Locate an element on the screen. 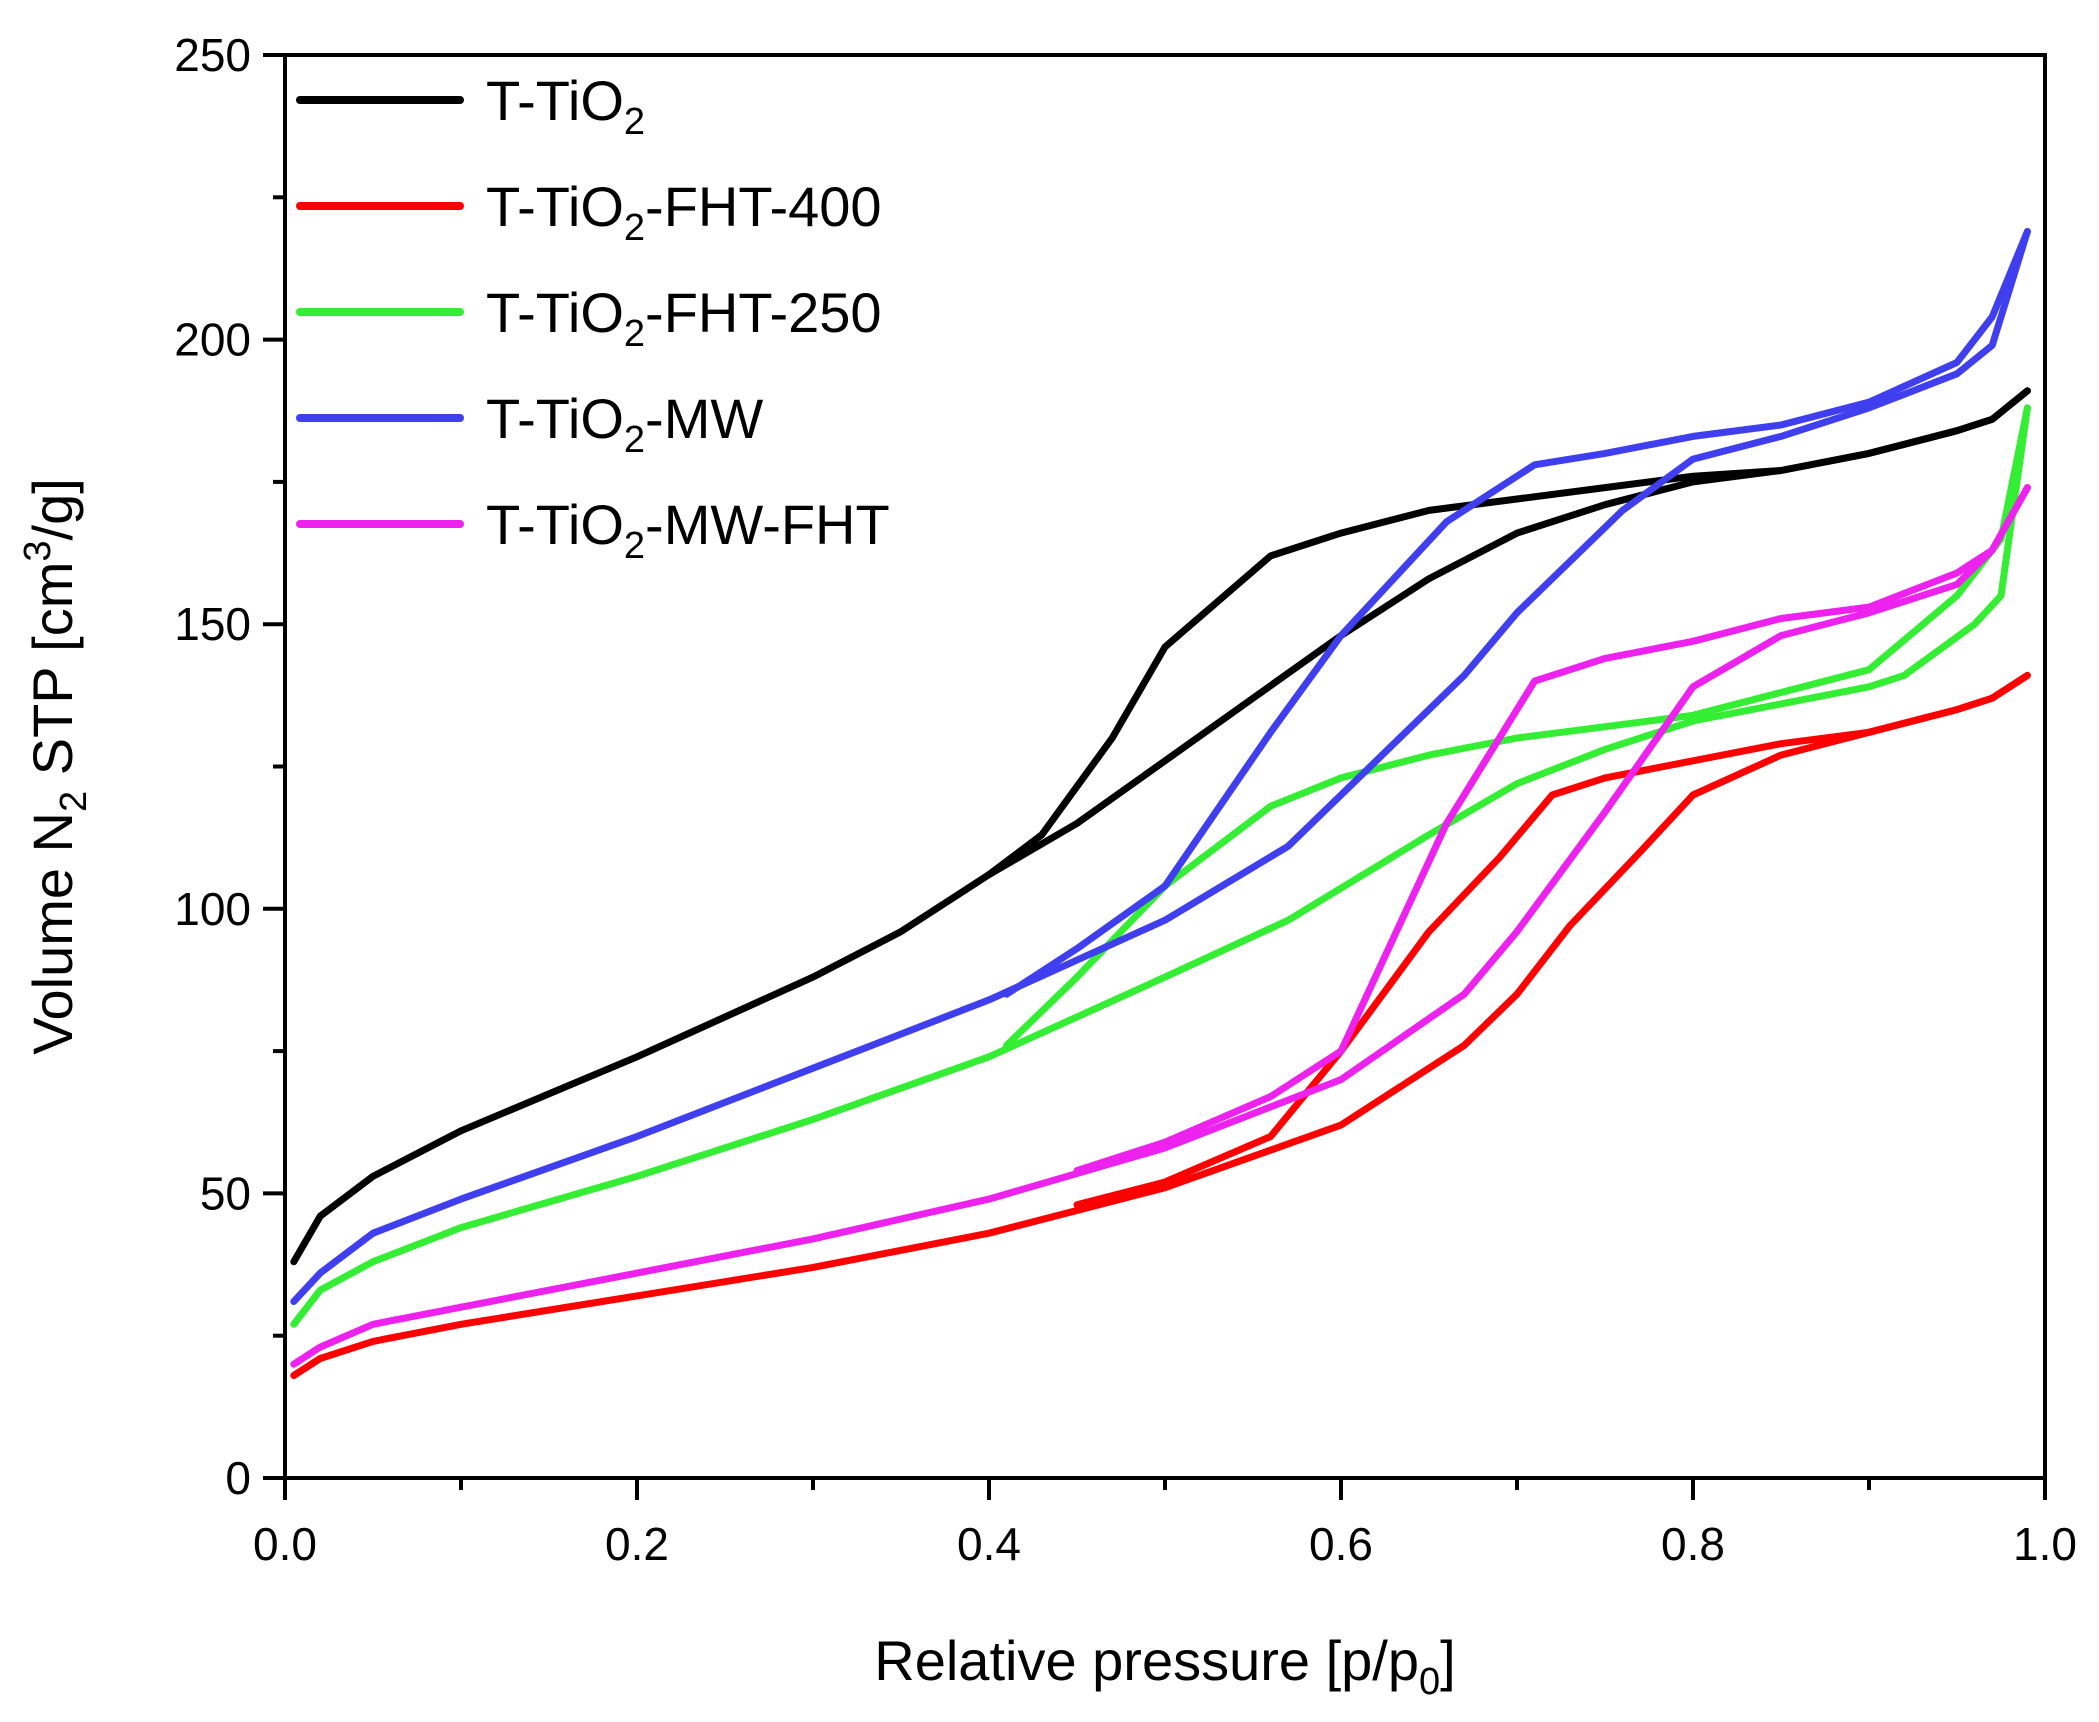 The image size is (2099, 1722). legend-label-0: T-TiO2 is located at coordinates (565, 106).